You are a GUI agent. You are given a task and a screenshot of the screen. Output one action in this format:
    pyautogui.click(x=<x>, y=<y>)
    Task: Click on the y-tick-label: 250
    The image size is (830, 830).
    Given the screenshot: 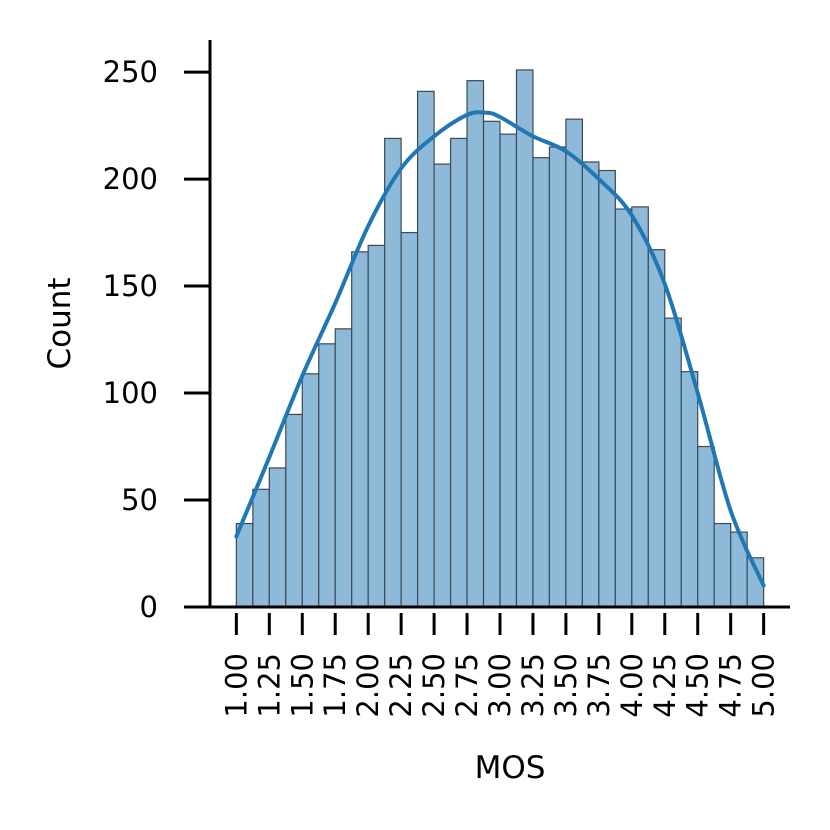 What is the action you would take?
    pyautogui.click(x=130, y=72)
    